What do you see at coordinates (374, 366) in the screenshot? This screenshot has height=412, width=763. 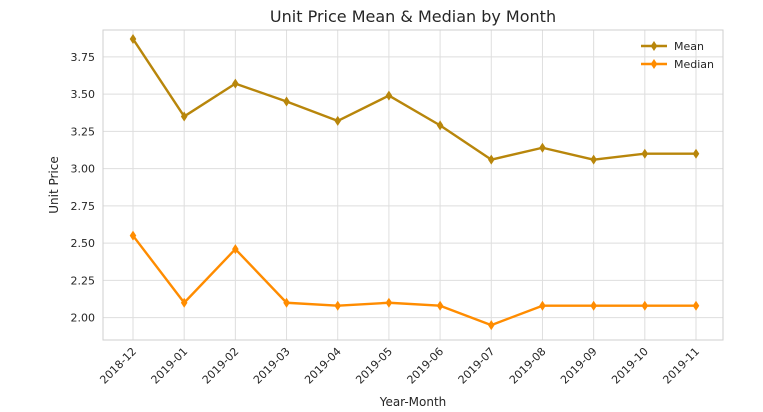 I see `x-tick-label: 2019-05` at bounding box center [374, 366].